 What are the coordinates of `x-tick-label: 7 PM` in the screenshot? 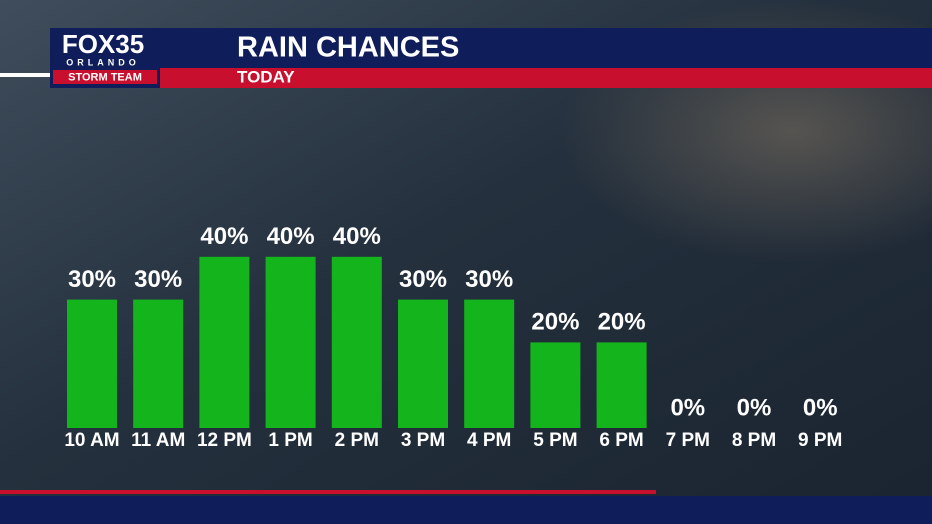 It's located at (688, 440).